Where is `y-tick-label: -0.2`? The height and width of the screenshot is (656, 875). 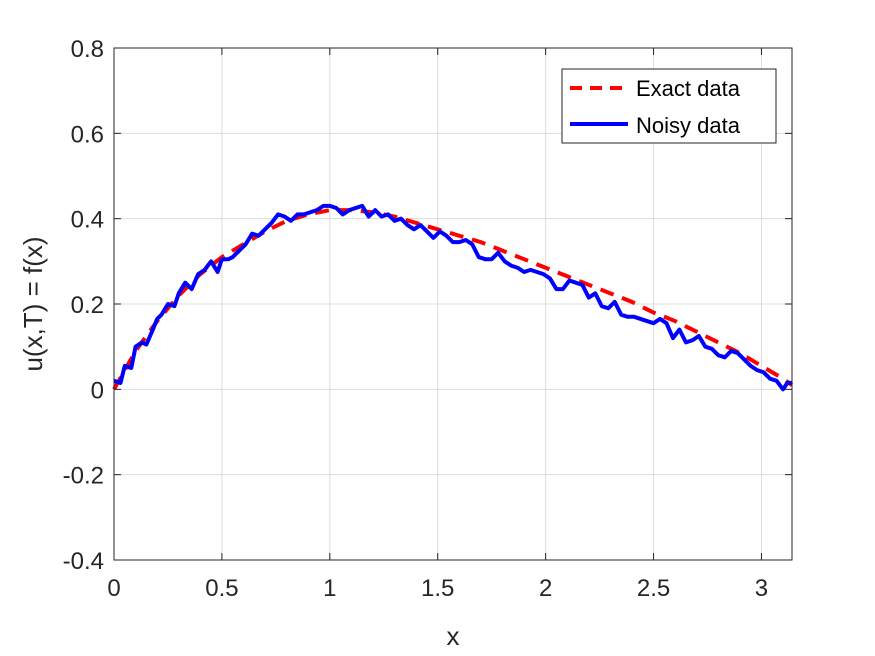 y-tick-label: -0.2 is located at coordinates (83, 476).